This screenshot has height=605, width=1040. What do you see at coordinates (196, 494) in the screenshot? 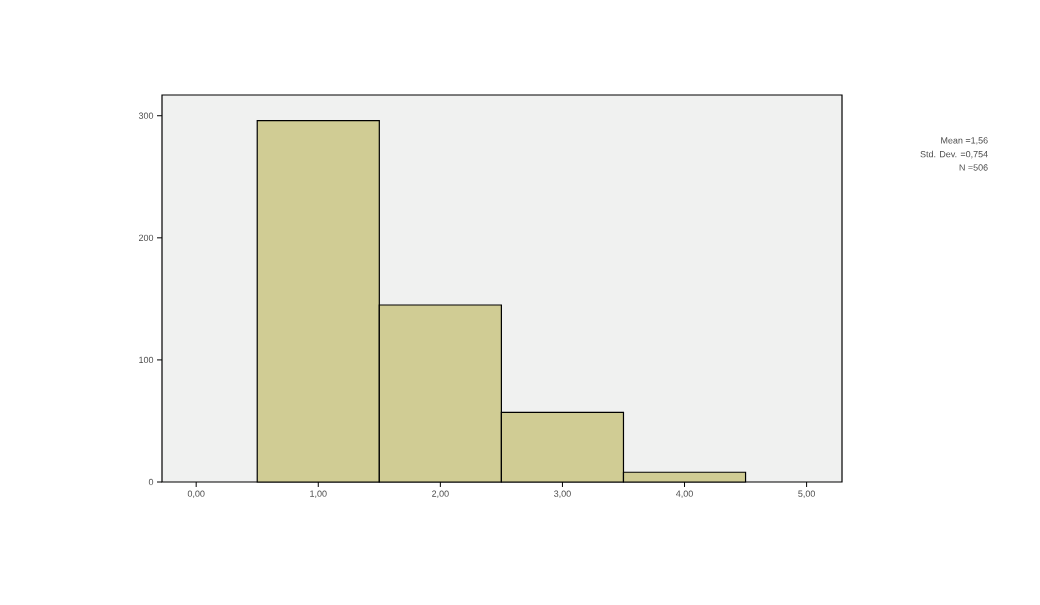
I see `x-tick-label: 0,00` at bounding box center [196, 494].